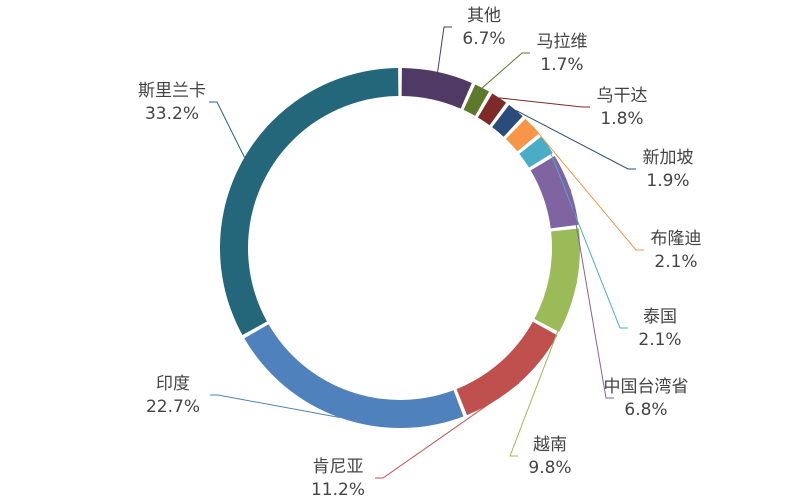 The image size is (800, 500). Describe the element at coordinates (484, 16) in the screenshot. I see `slice-category-label: 其他` at that location.